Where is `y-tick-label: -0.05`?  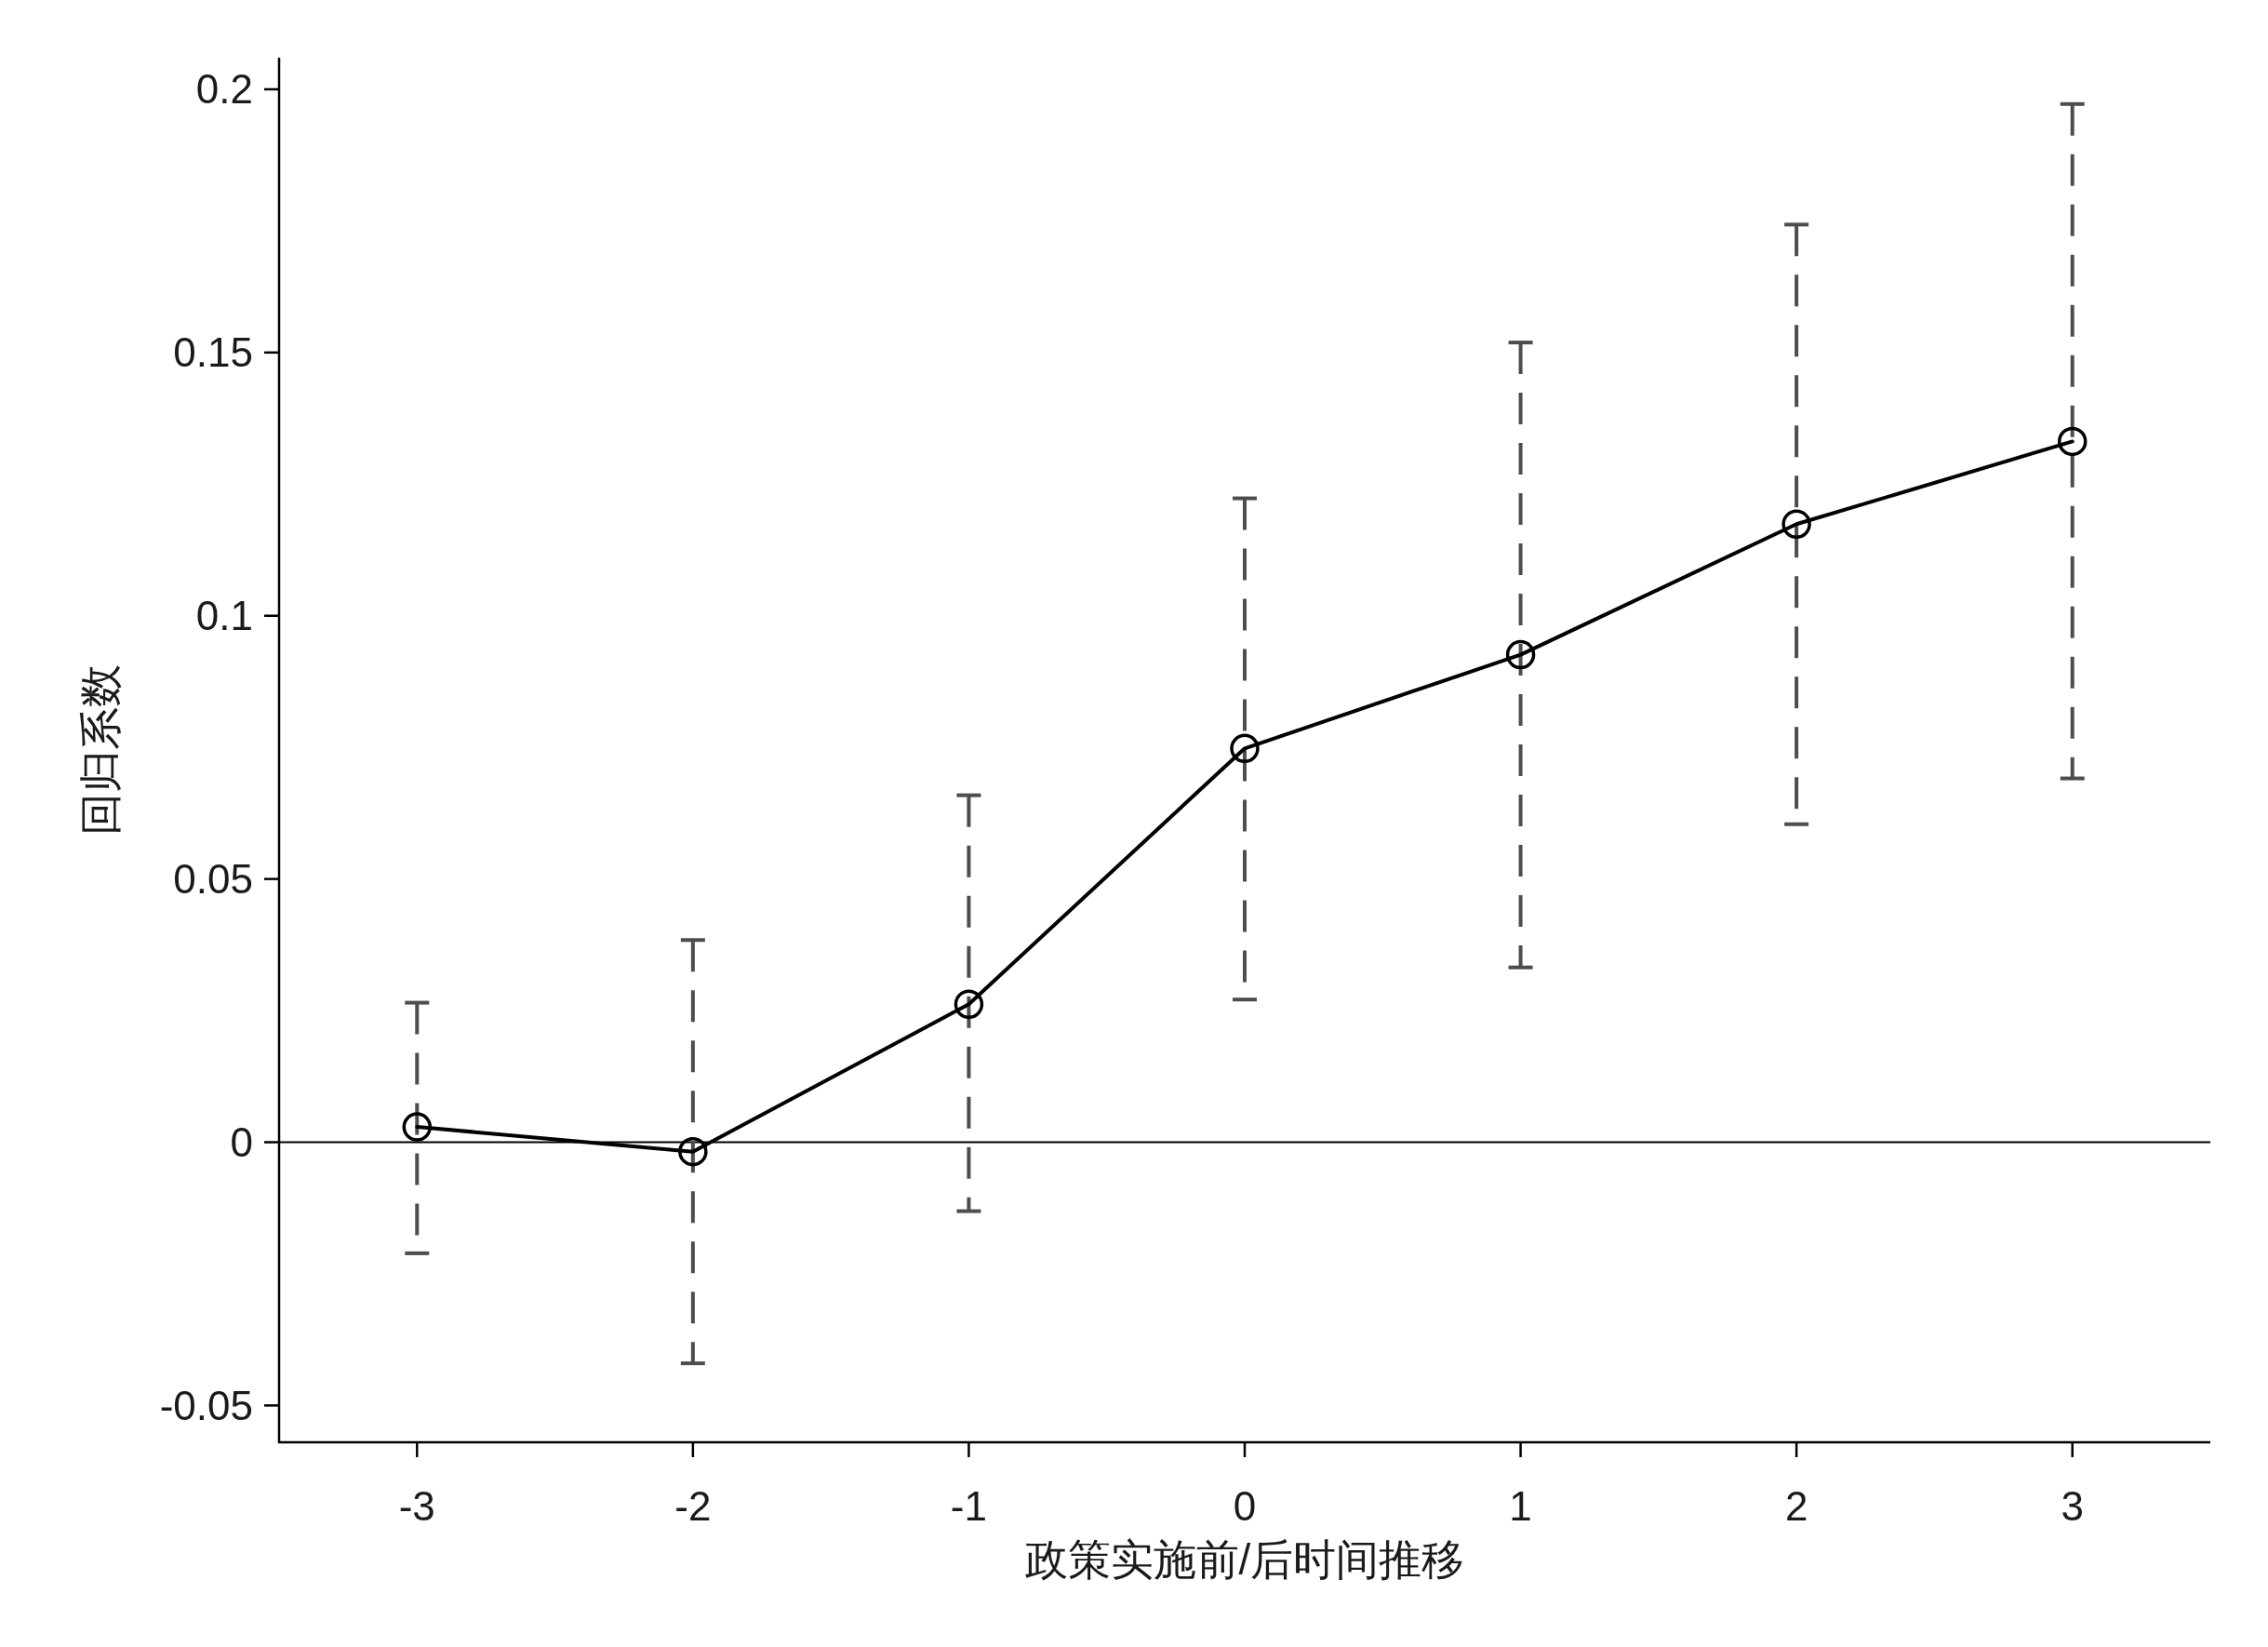 y-tick-label: -0.05 is located at coordinates (206, 1405).